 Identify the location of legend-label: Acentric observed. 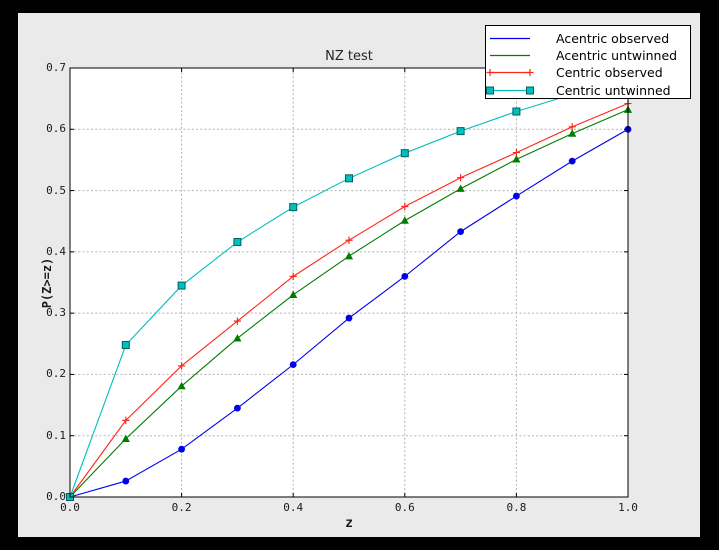
(613, 38).